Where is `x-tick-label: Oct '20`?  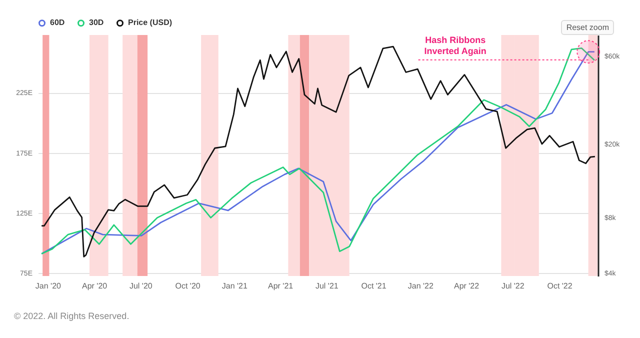
x-tick-label: Oct '20 is located at coordinates (188, 286).